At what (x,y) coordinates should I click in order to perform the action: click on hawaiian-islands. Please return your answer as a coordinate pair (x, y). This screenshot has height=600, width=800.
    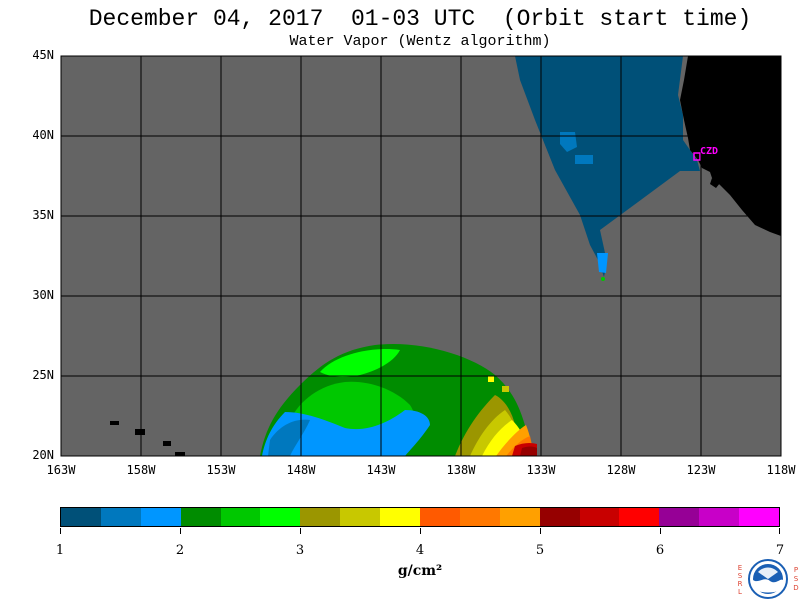
    Looking at the image, I should click on (147, 438).